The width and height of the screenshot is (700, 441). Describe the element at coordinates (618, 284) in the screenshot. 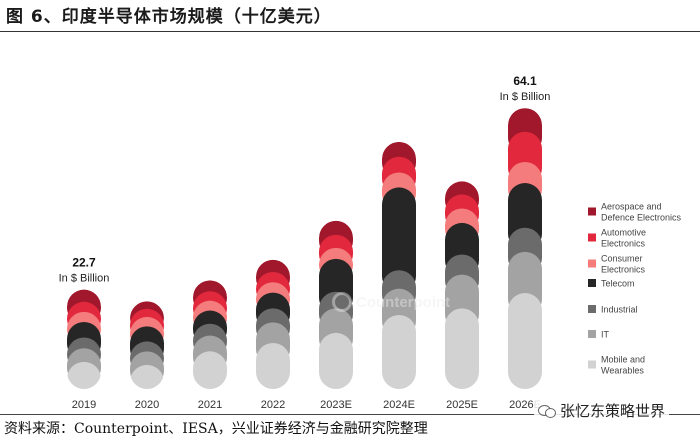

I see `legend-label: Telecom` at that location.